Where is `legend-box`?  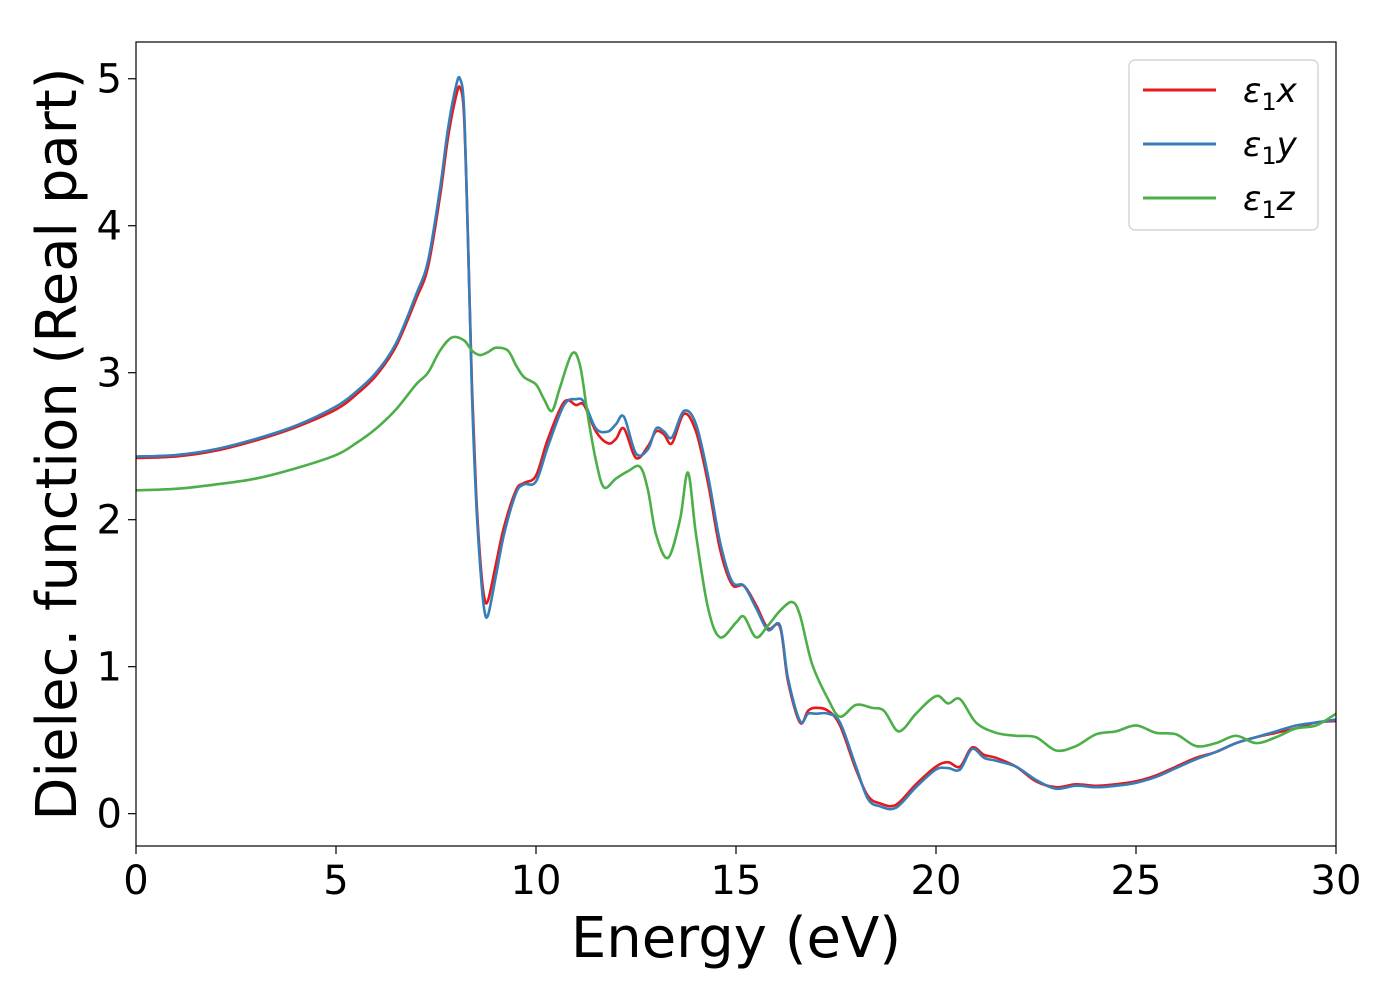 legend-box is located at coordinates (1223, 145).